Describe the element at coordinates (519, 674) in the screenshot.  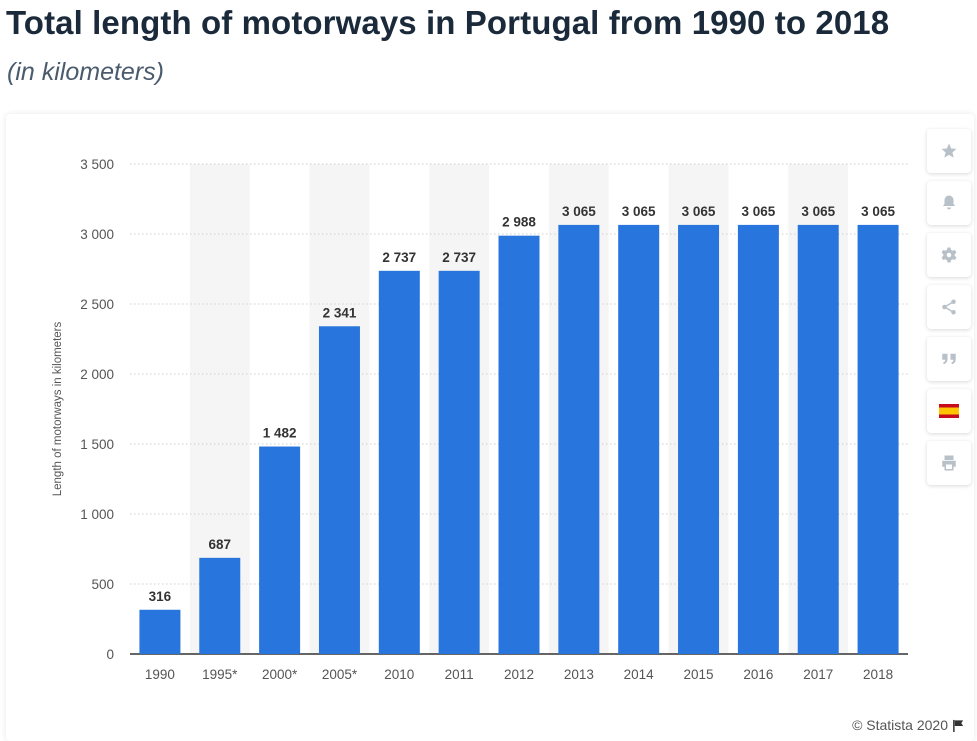
I see `x-tick-label: 2012` at that location.